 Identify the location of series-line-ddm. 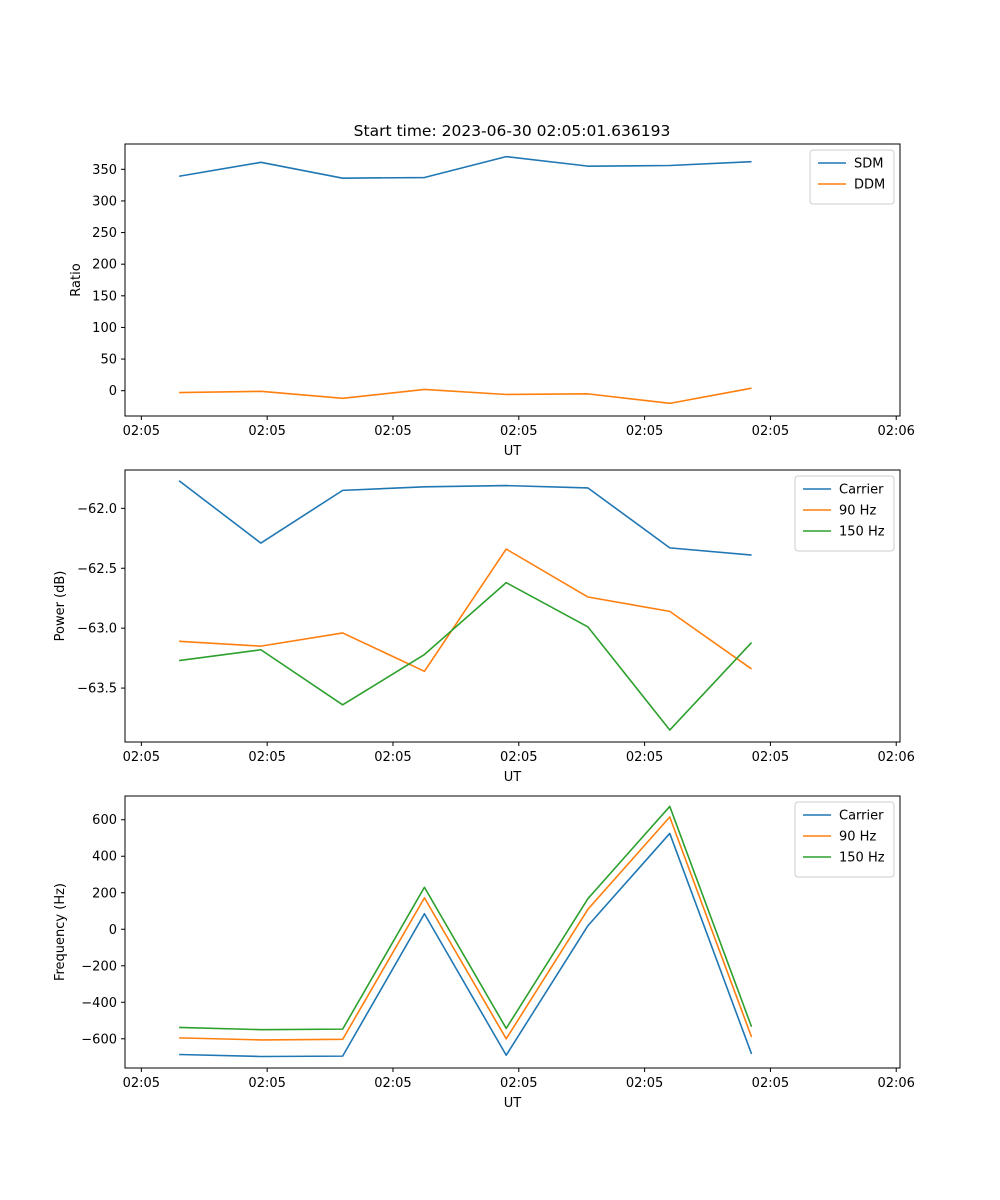
(465, 396).